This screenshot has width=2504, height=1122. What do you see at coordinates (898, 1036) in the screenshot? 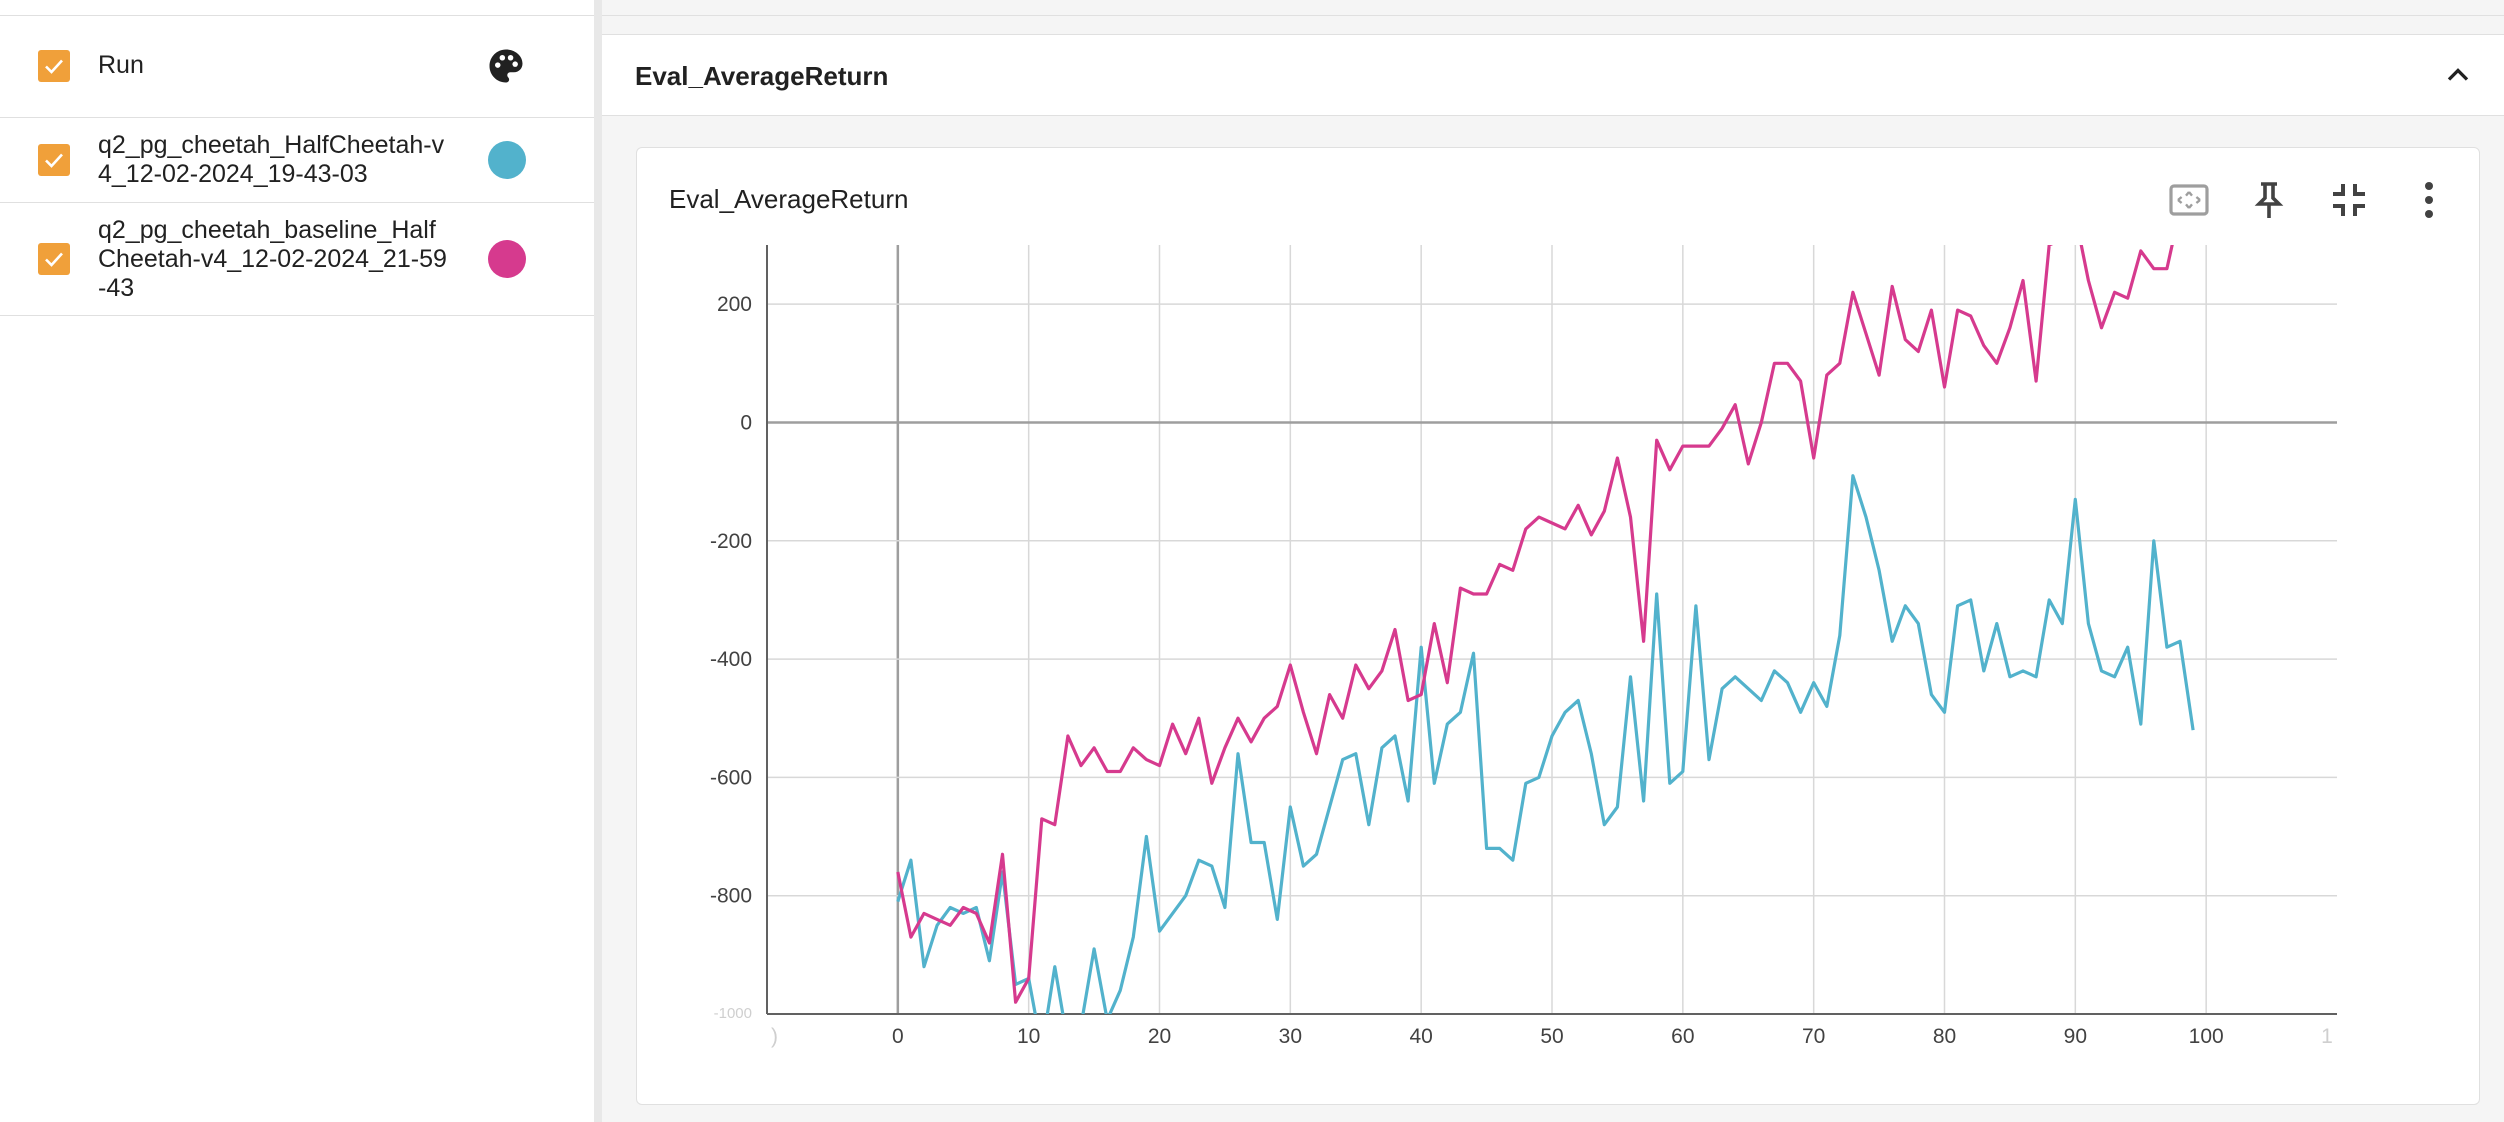
I see `x-tick-label: 0` at bounding box center [898, 1036].